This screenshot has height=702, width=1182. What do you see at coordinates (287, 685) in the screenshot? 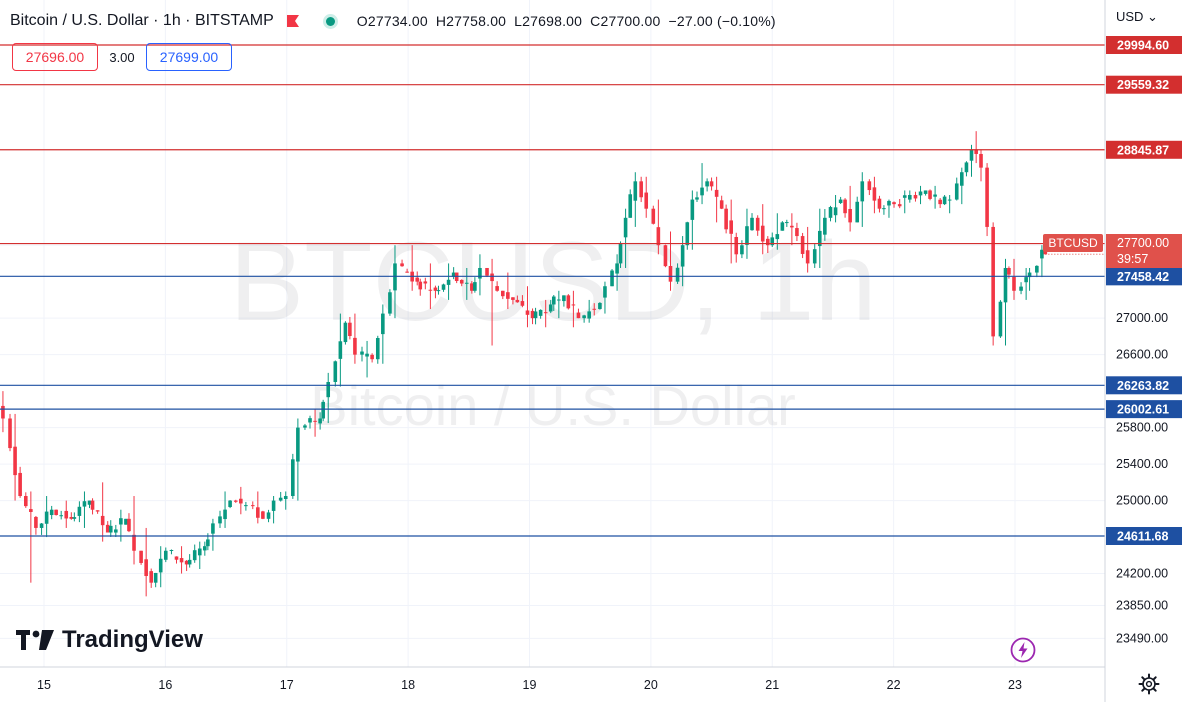
I see `x-tick-label: 17` at bounding box center [287, 685].